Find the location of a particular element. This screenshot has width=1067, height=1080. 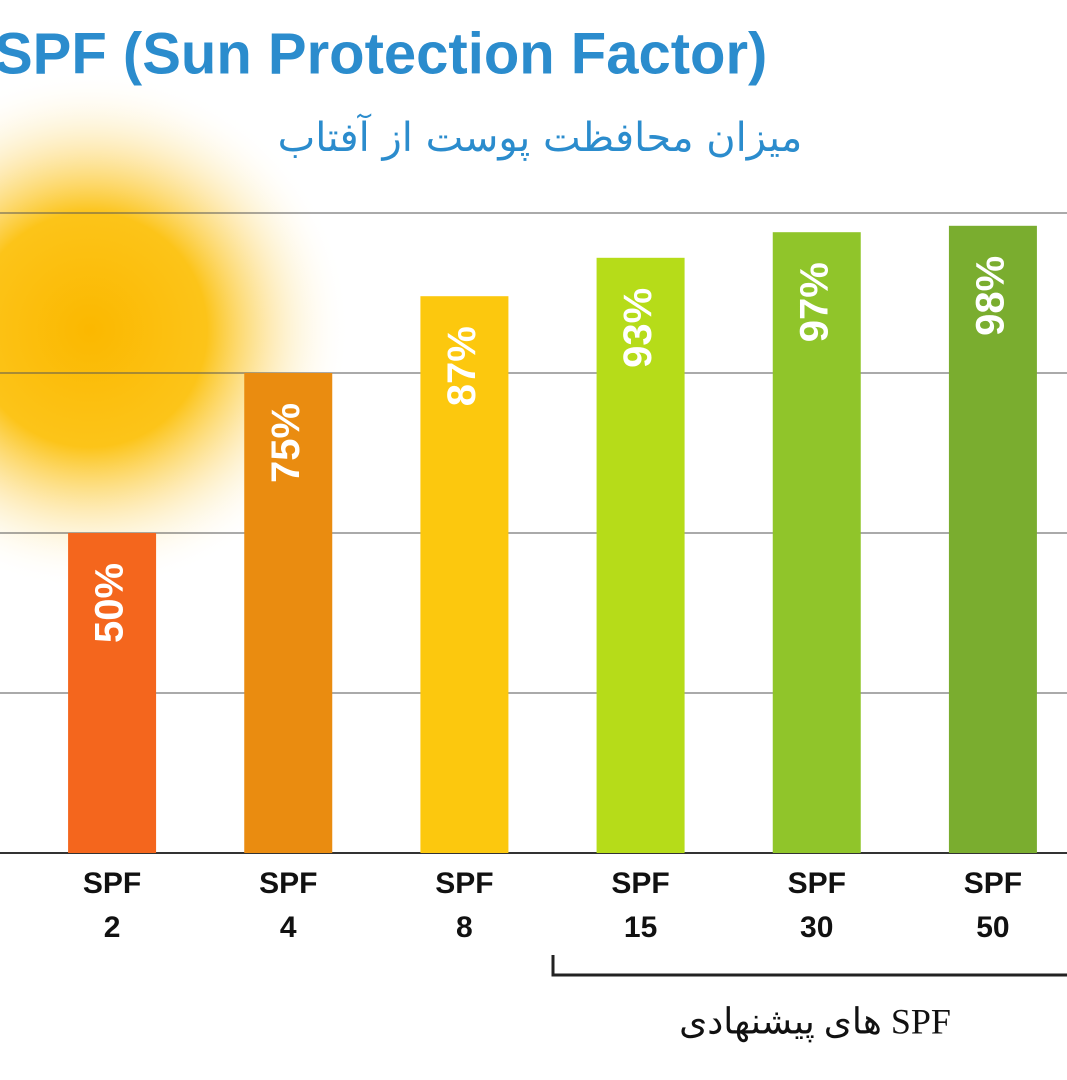

x-tick-label: SPF 2 is located at coordinates (112, 905).